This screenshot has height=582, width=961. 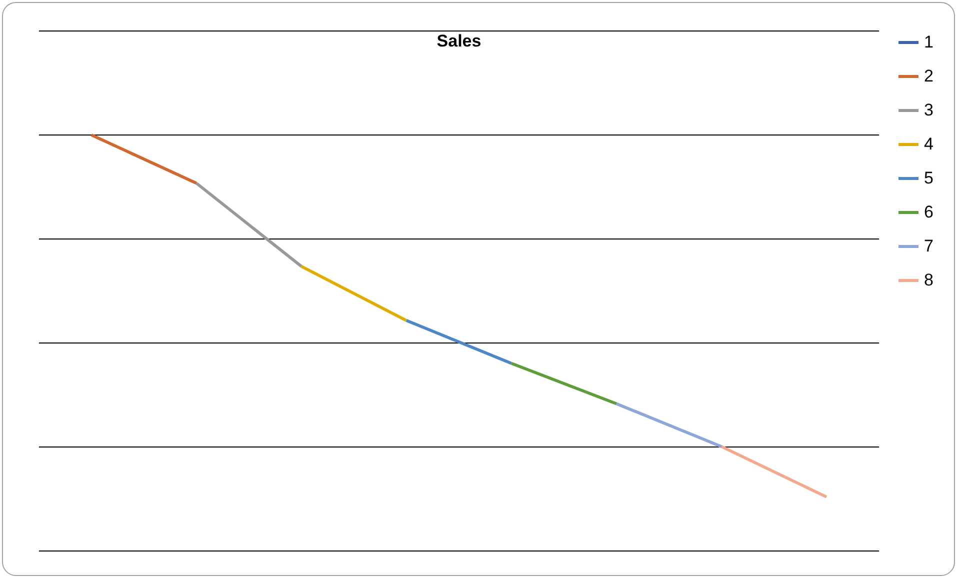 What do you see at coordinates (929, 42) in the screenshot?
I see `legend-label: 1` at bounding box center [929, 42].